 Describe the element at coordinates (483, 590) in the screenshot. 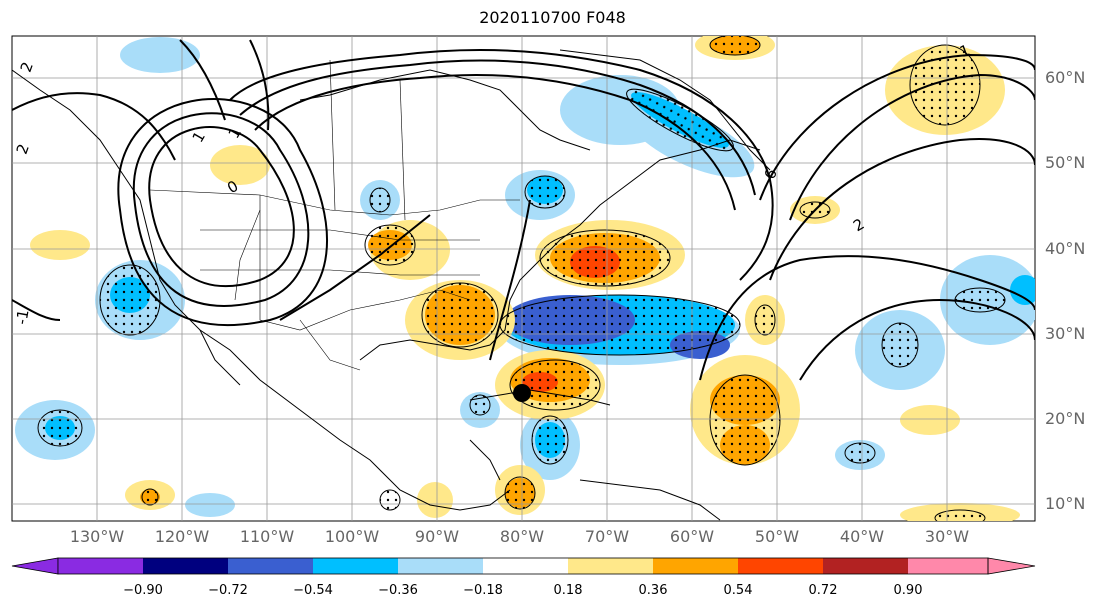

I see `colorbar-tick-label: −0.18` at that location.